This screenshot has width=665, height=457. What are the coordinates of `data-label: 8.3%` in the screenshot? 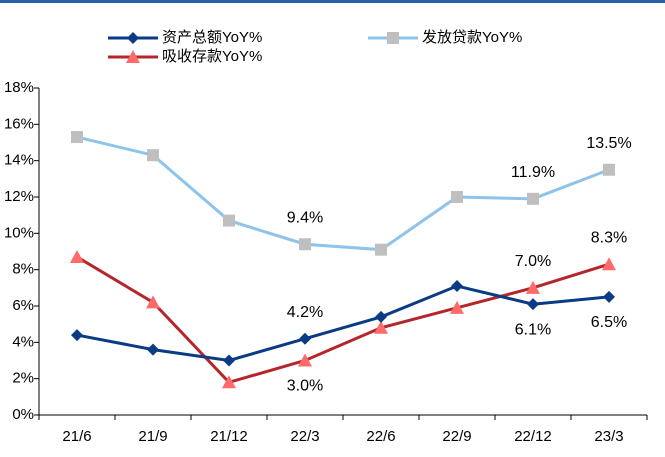 It's located at (609, 237).